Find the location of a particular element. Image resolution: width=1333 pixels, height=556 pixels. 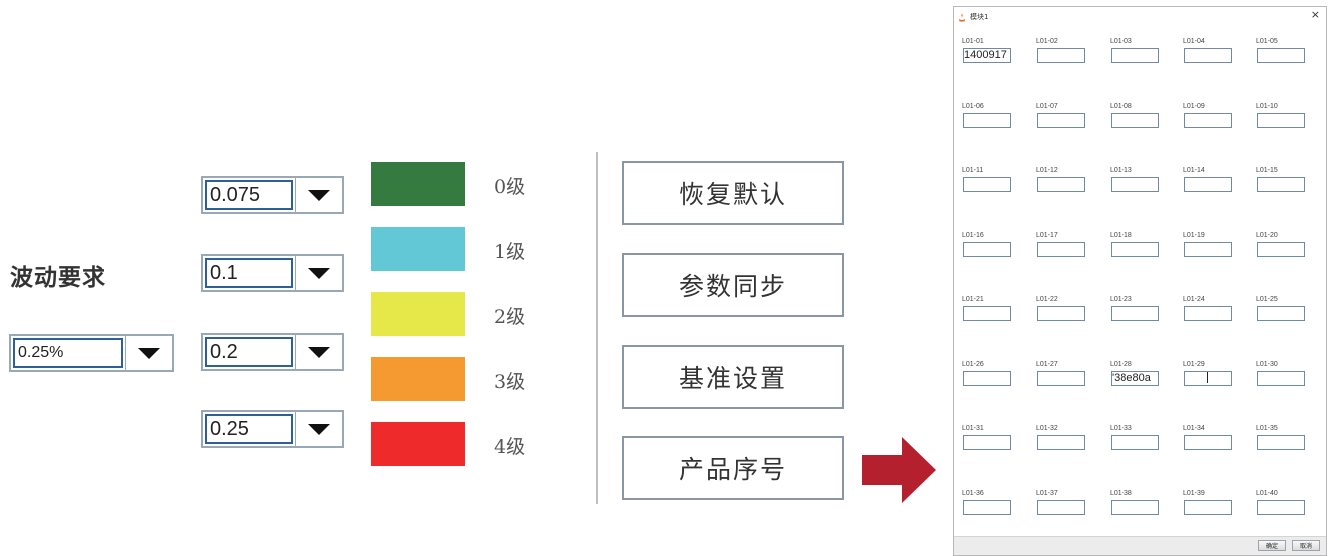

field-cell: L01-27 is located at coordinates (1060, 373).